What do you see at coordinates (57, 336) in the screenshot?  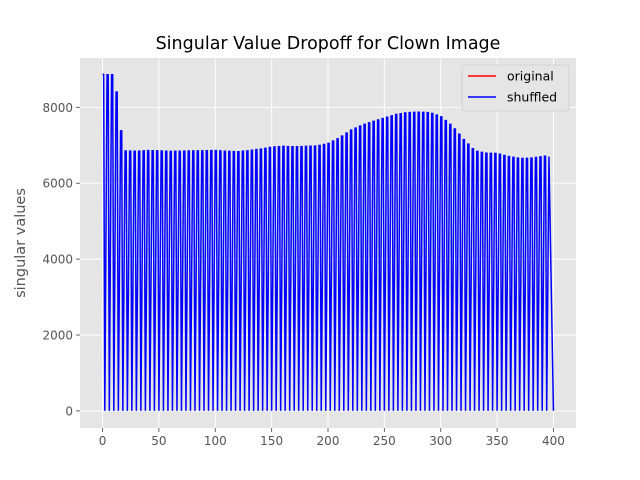 I see `y-tick-label: 2000` at bounding box center [57, 336].